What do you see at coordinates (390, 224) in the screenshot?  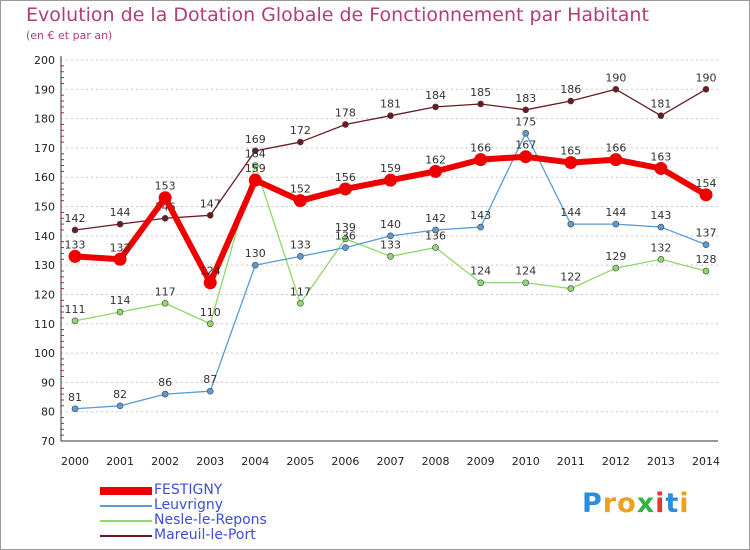 I see `data-label-leuvrigny-2007: 140` at bounding box center [390, 224].